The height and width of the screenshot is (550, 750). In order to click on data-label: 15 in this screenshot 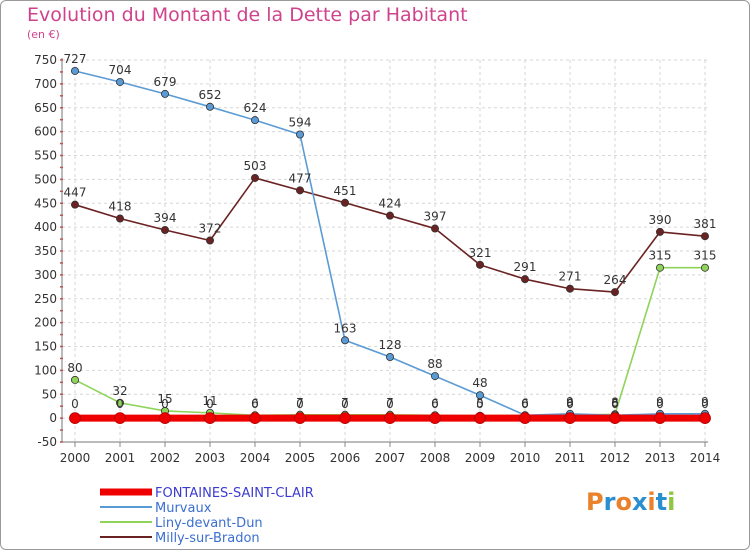, I will do `click(164, 399)`.